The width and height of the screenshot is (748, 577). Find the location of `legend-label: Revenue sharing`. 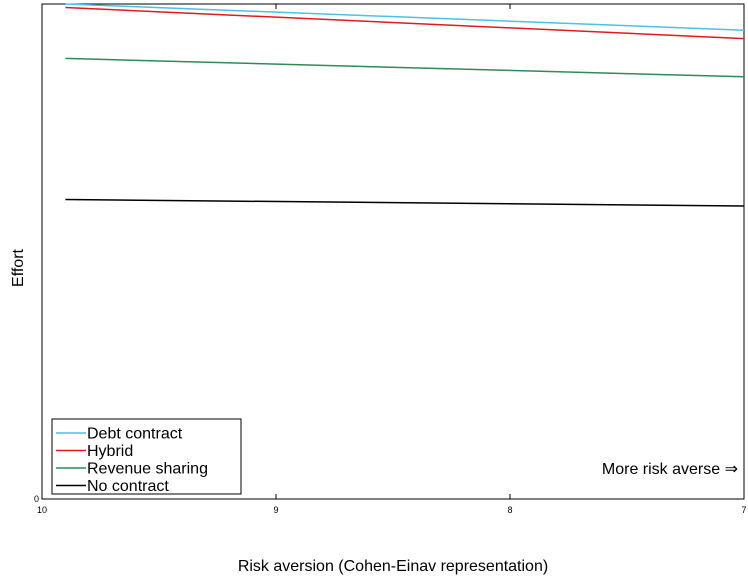

legend-label: Revenue sharing is located at coordinates (147, 469).